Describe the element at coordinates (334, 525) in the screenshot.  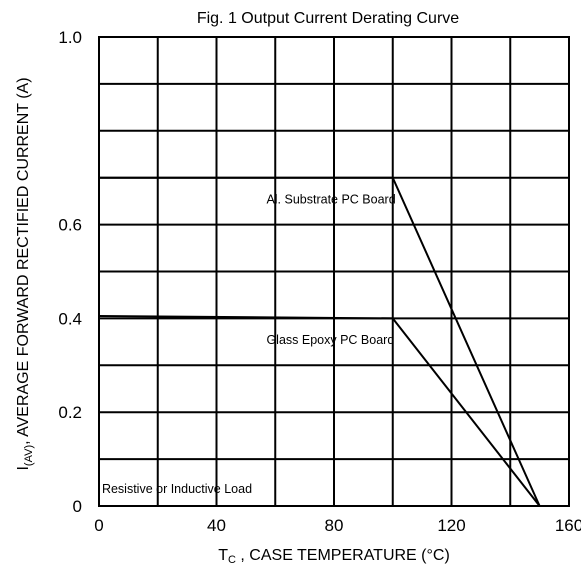
I see `x-tick-label: 80` at that location.